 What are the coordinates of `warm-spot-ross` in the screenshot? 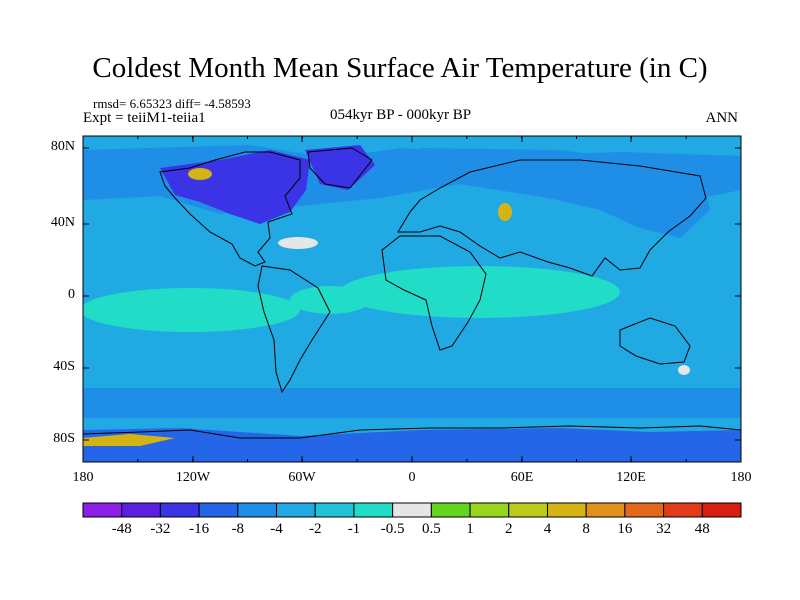 It's located at (129, 440).